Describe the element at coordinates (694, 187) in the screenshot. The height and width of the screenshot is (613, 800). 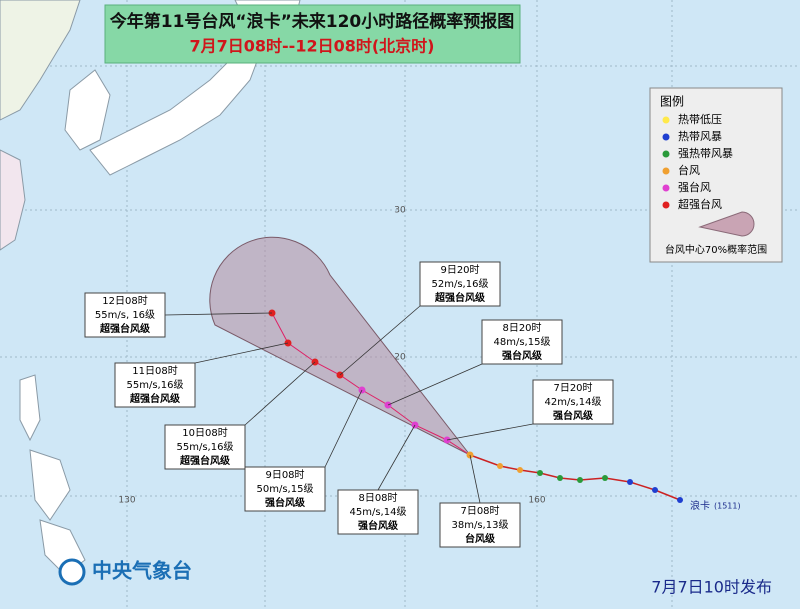
I see `legend-label: 强台风` at that location.